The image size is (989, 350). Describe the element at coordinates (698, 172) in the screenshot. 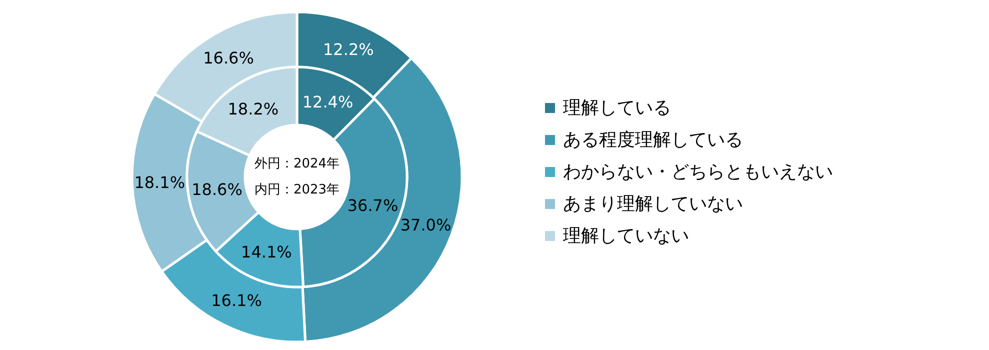

I see `legend-label: わからない・どちらともいえない` at that location.